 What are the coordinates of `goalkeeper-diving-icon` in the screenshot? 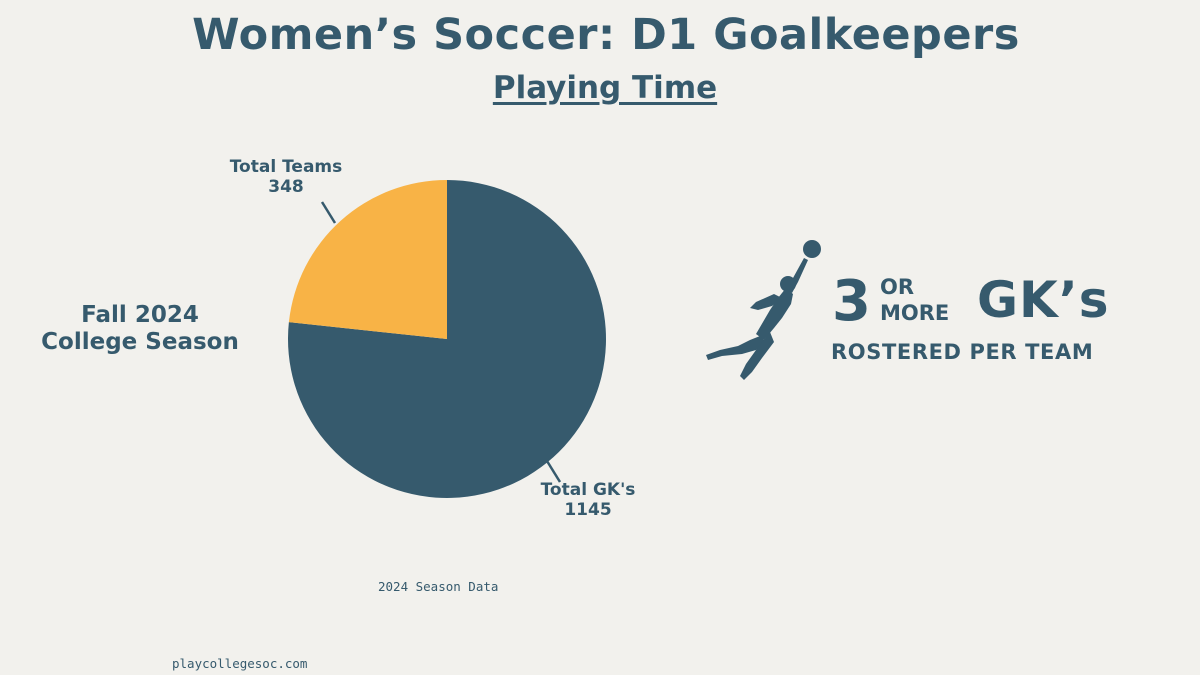 It's located at (763, 310).